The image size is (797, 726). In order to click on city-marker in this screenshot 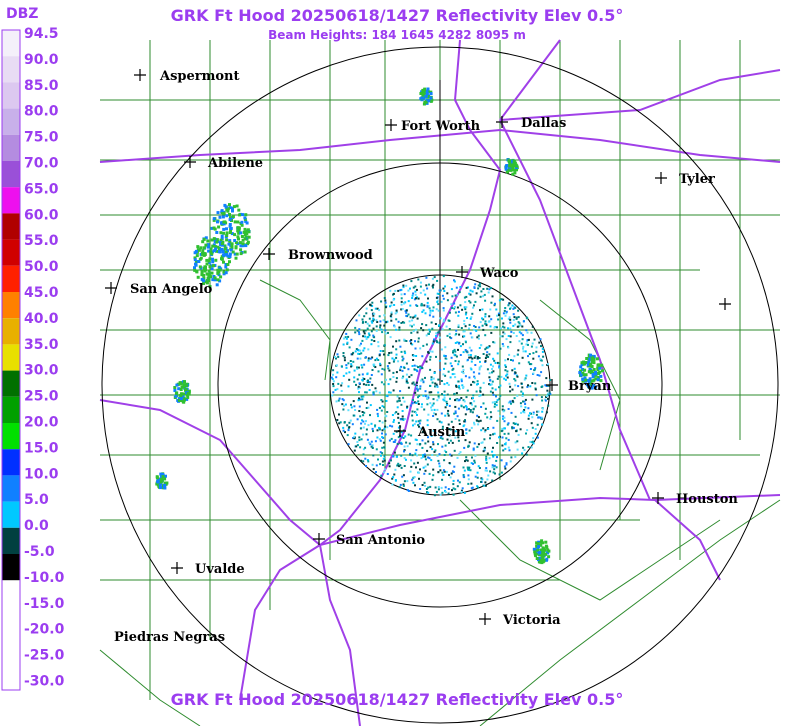, I will do `click(485, 619)`.